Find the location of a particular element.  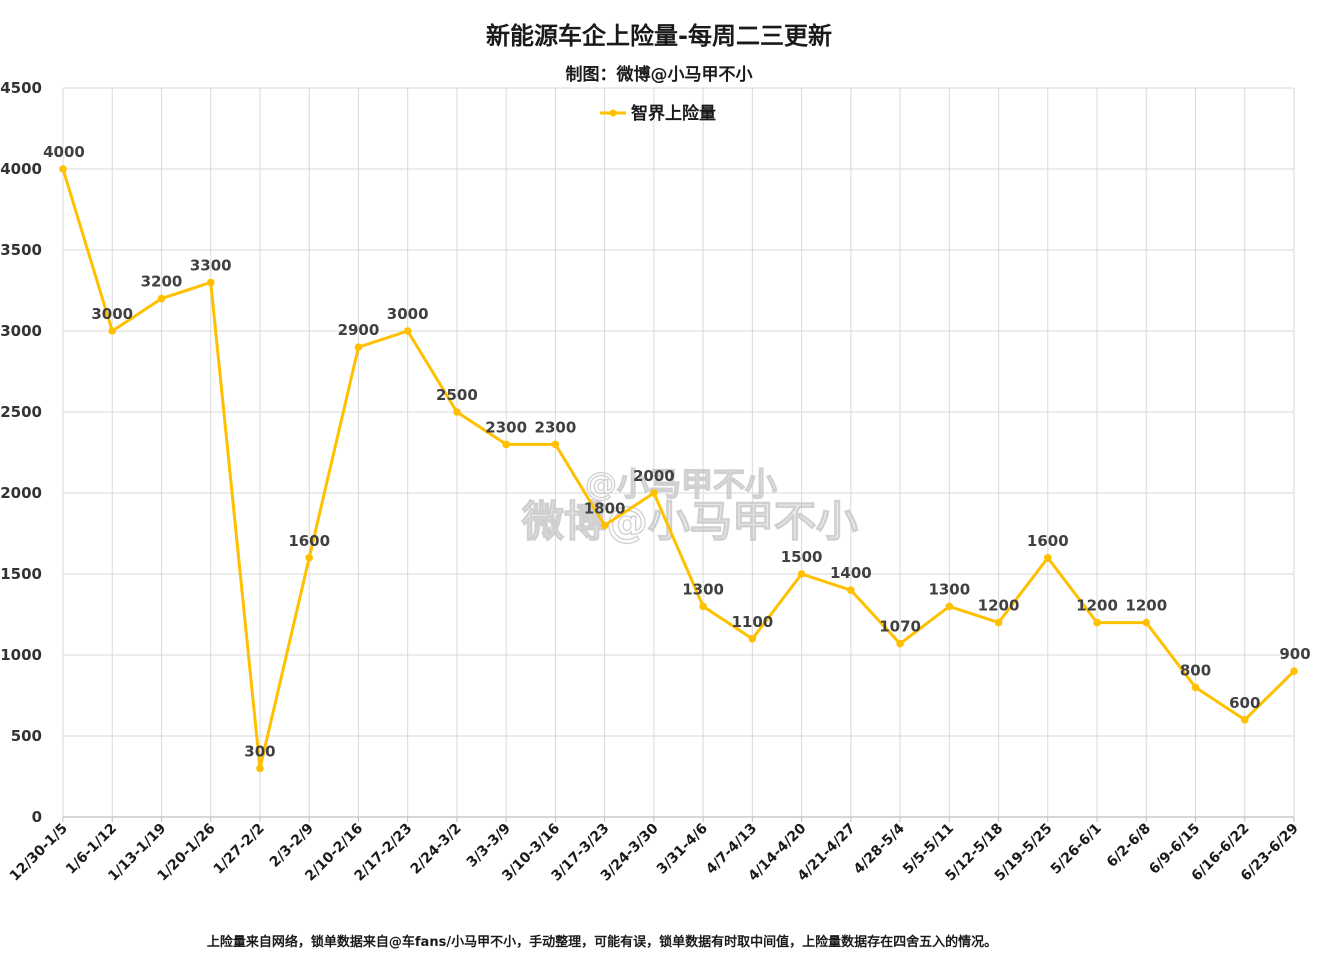

data-label: 800 is located at coordinates (1195, 670).